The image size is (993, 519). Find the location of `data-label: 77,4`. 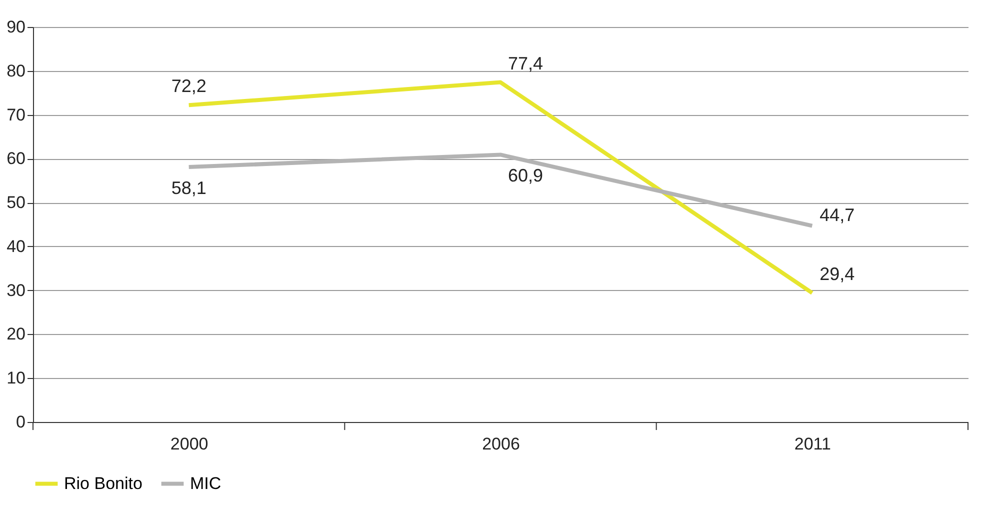

data-label: 77,4 is located at coordinates (526, 63).